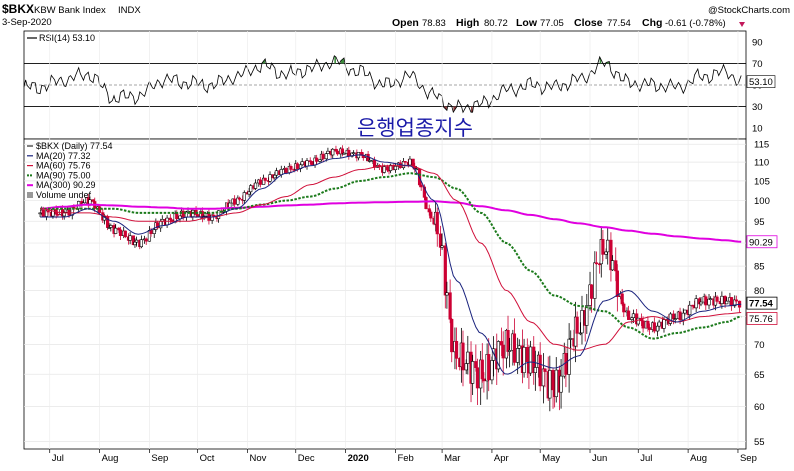  What do you see at coordinates (472, 109) in the screenshot?
I see `rsi-oversold-fill` at bounding box center [472, 109].